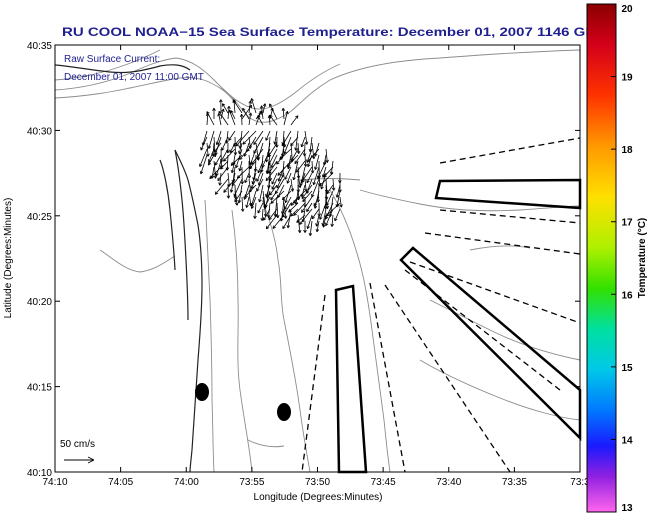  Describe the element at coordinates (627, 440) in the screenshot. I see `colorbar-tick-label: 14` at that location.